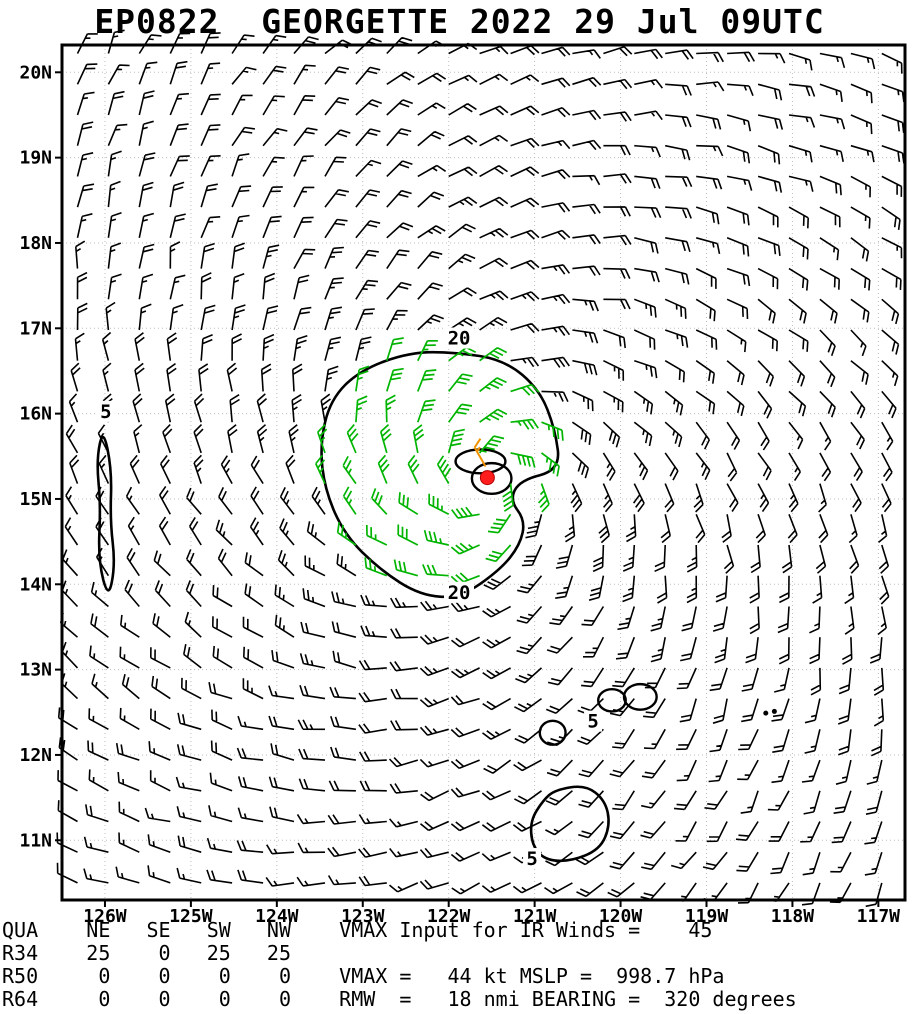 The height and width of the screenshot is (1014, 919). What do you see at coordinates (191, 916) in the screenshot?
I see `lon-tick-label: 125W` at bounding box center [191, 916].